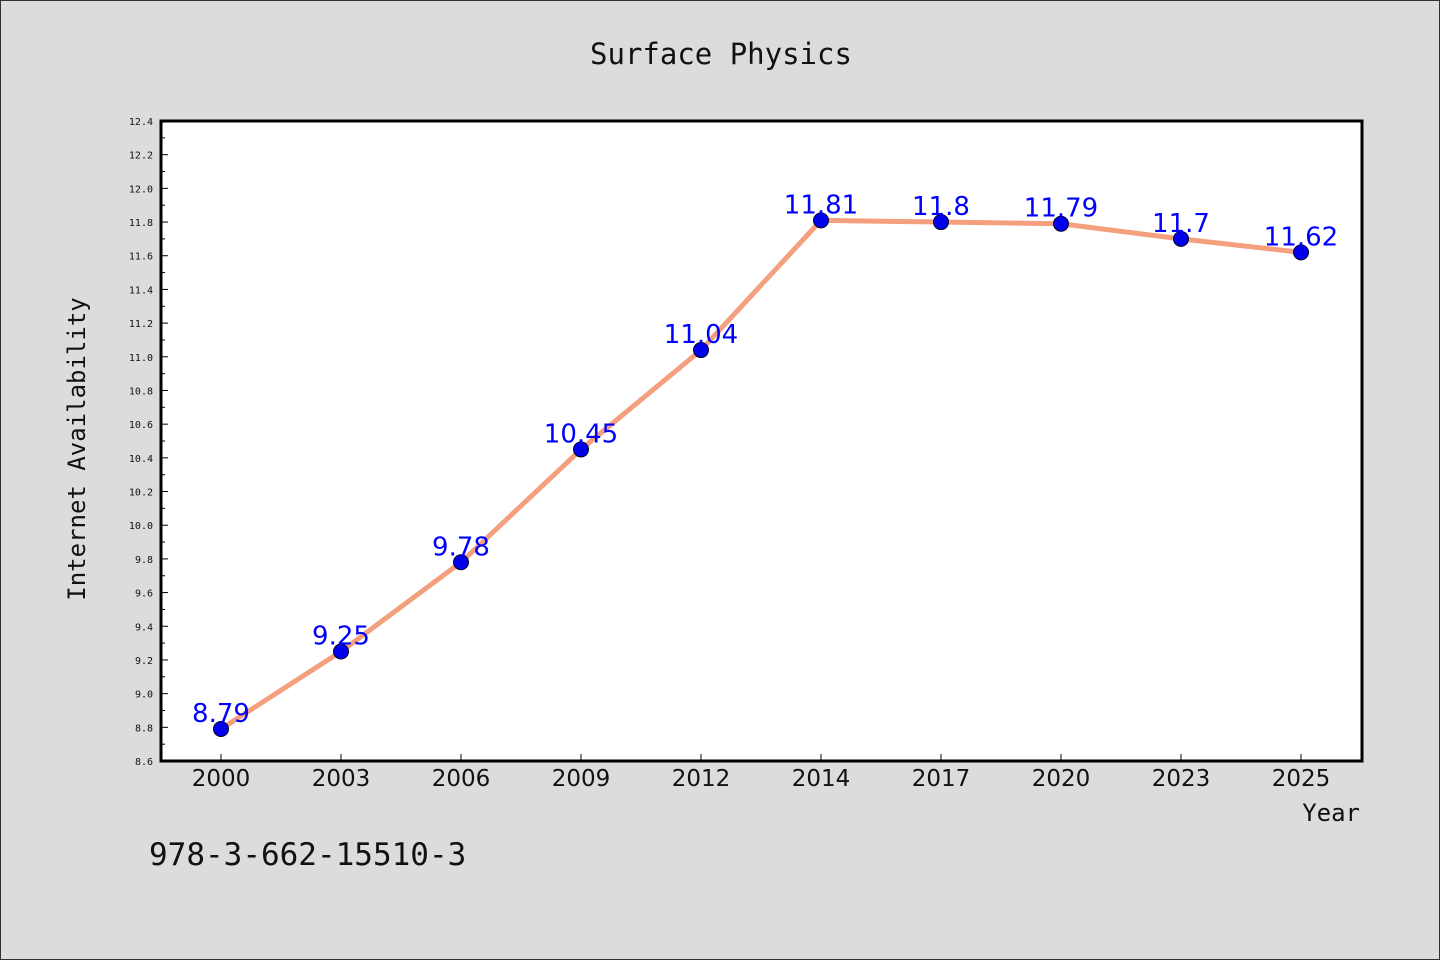 This screenshot has width=1440, height=960. What do you see at coordinates (144, 695) in the screenshot?
I see `y-tick-label: 9.0` at bounding box center [144, 695].